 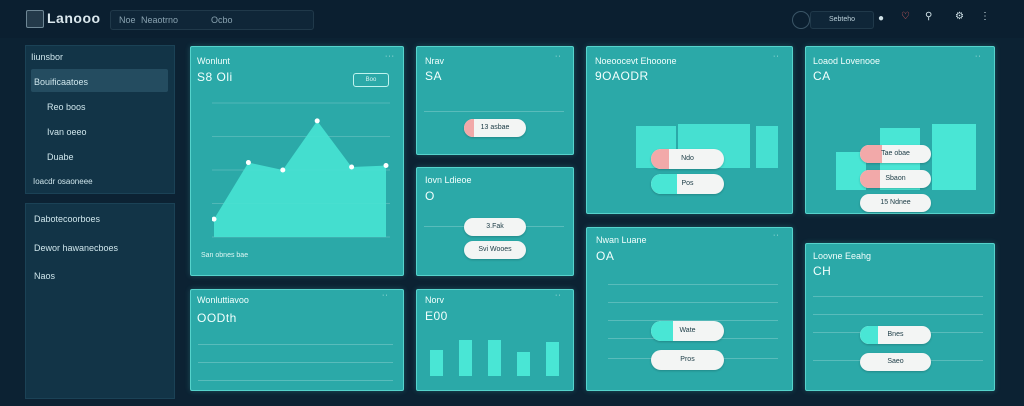 I want to click on card1-more-icon: ···, so click(x=390, y=56).